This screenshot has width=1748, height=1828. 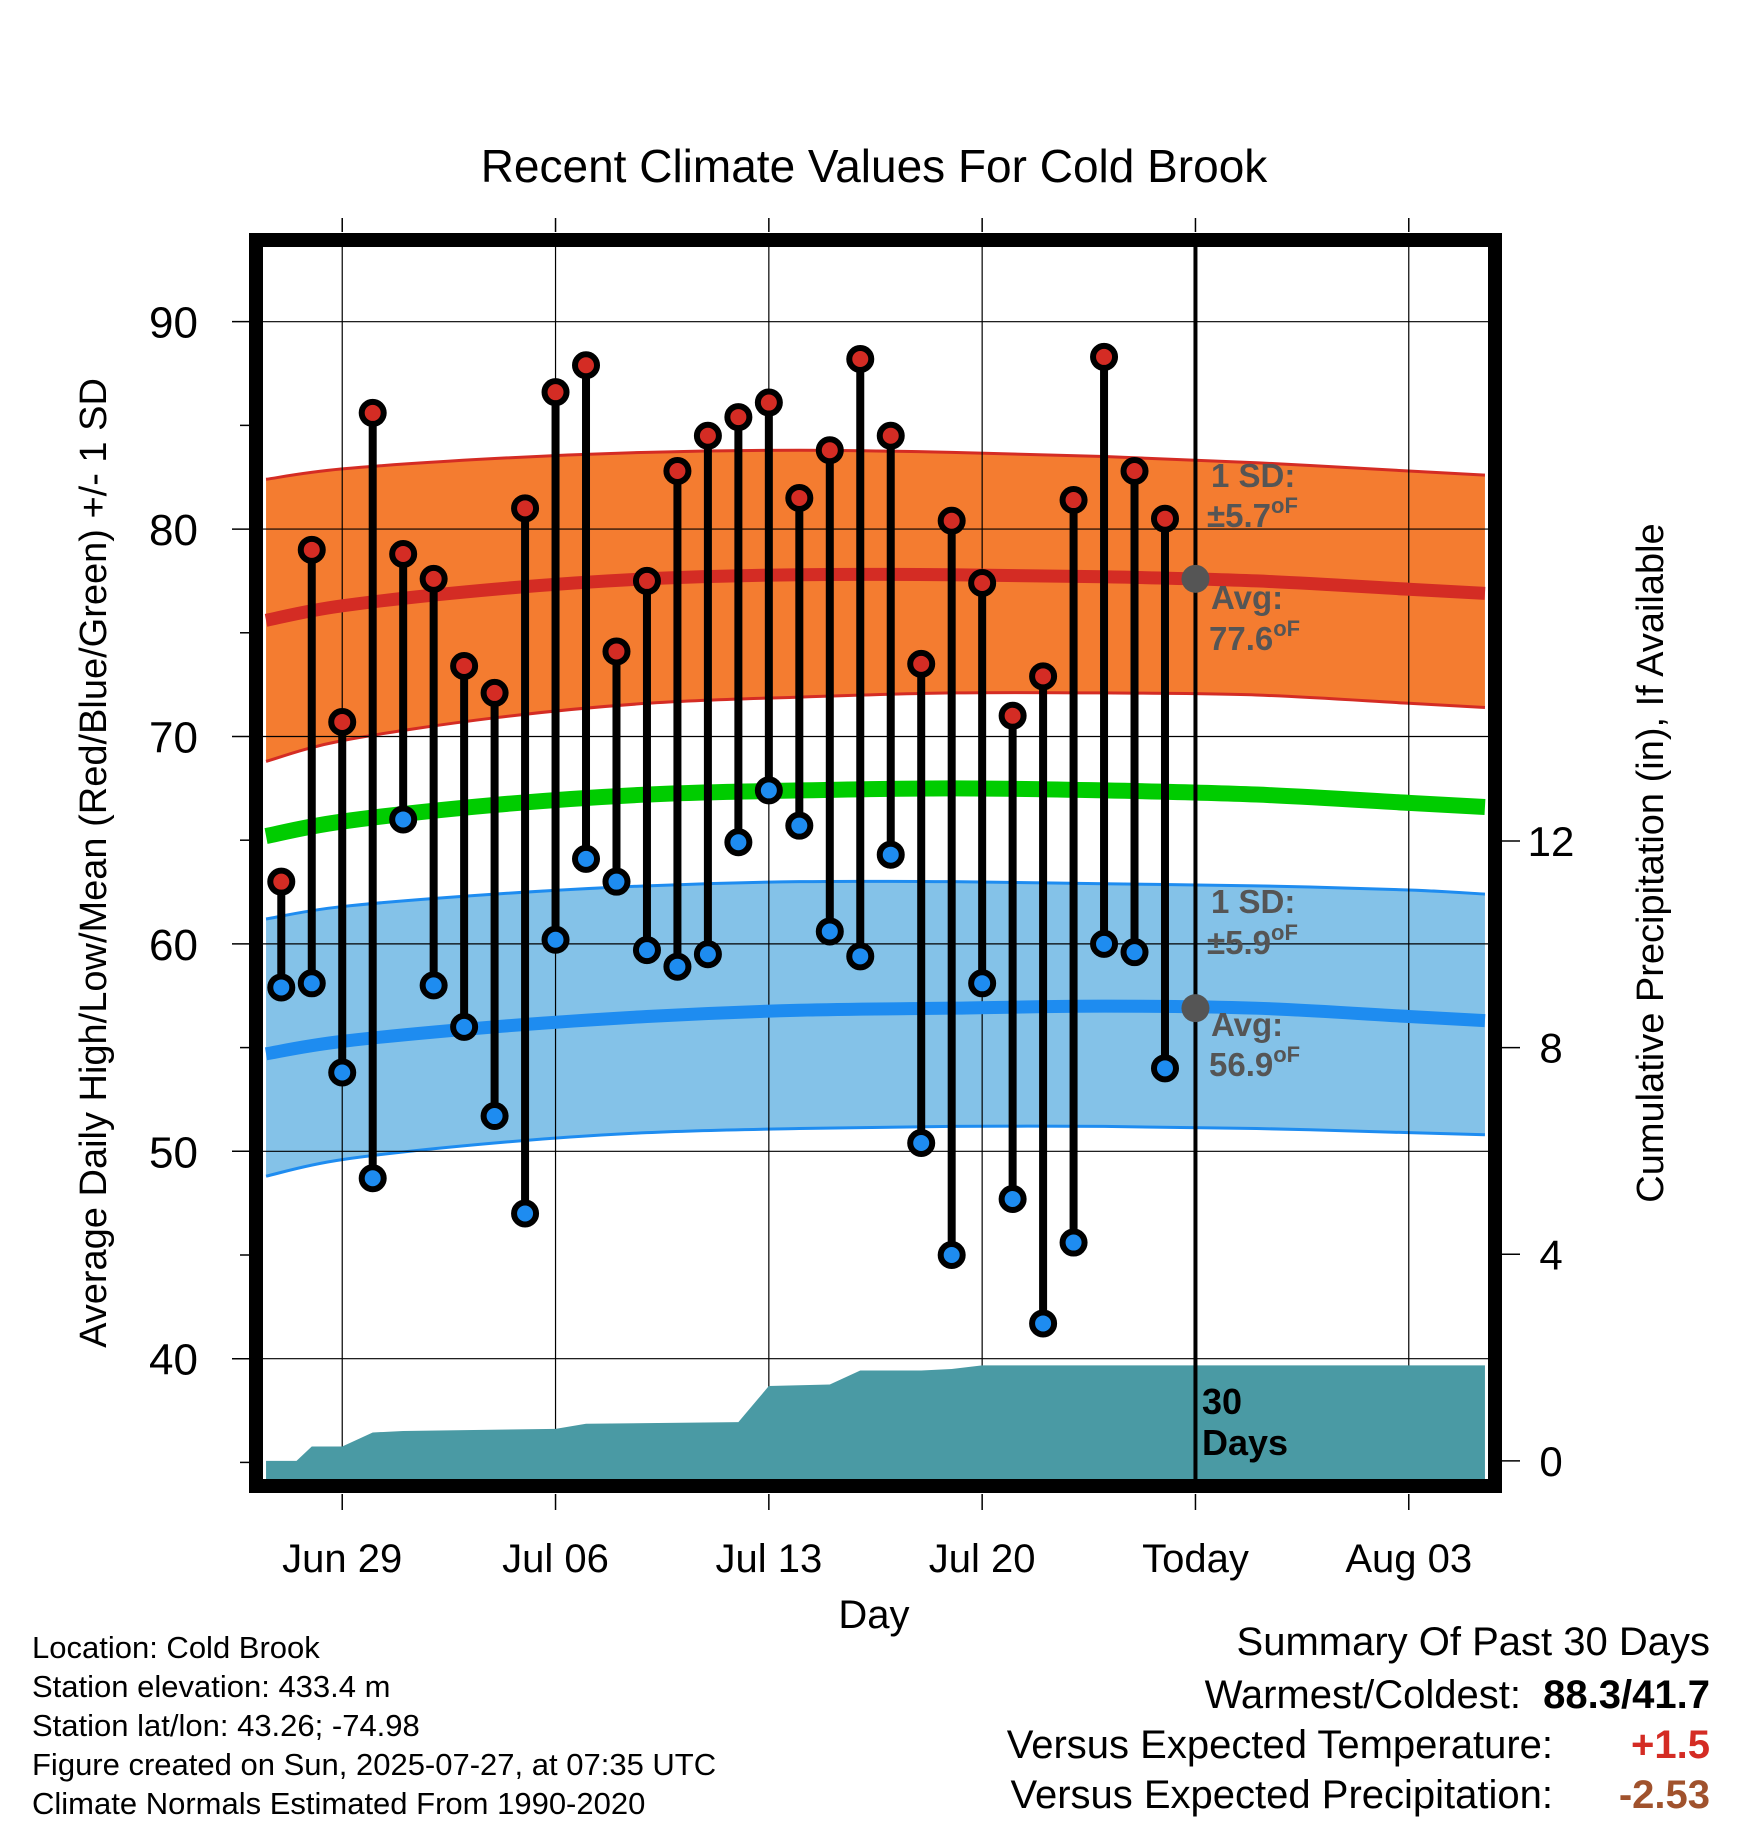 What do you see at coordinates (875, 1029) in the screenshot?
I see `low-sd-band-fill` at bounding box center [875, 1029].